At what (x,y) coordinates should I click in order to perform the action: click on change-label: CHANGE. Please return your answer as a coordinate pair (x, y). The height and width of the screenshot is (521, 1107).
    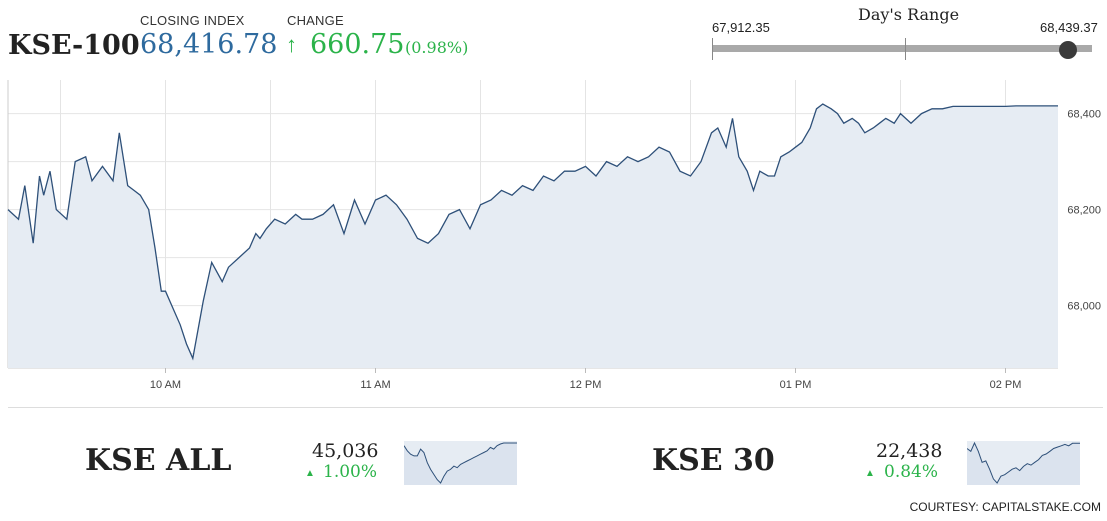
    Looking at the image, I should click on (315, 20).